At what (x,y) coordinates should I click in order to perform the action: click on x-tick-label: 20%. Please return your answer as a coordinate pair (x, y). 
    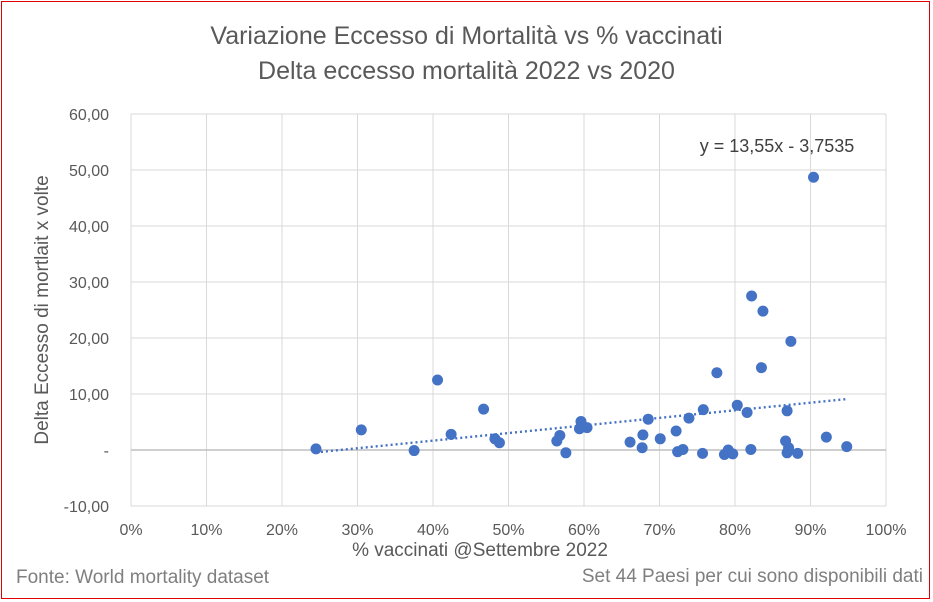
    Looking at the image, I should click on (282, 530).